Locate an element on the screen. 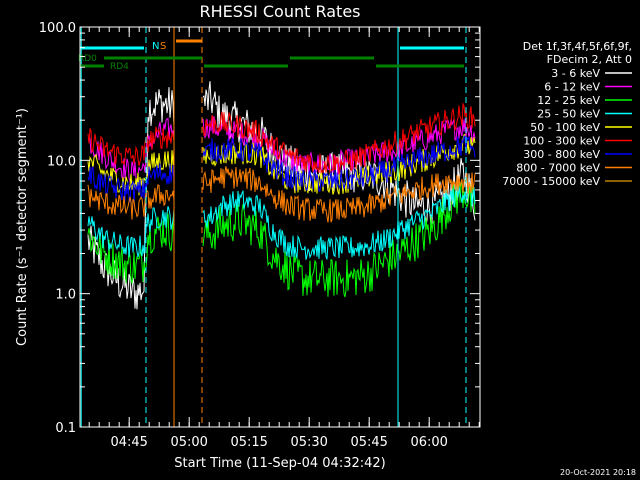 This screenshot has height=480, width=640. annotation-label-rd0: RD0 is located at coordinates (87, 59).